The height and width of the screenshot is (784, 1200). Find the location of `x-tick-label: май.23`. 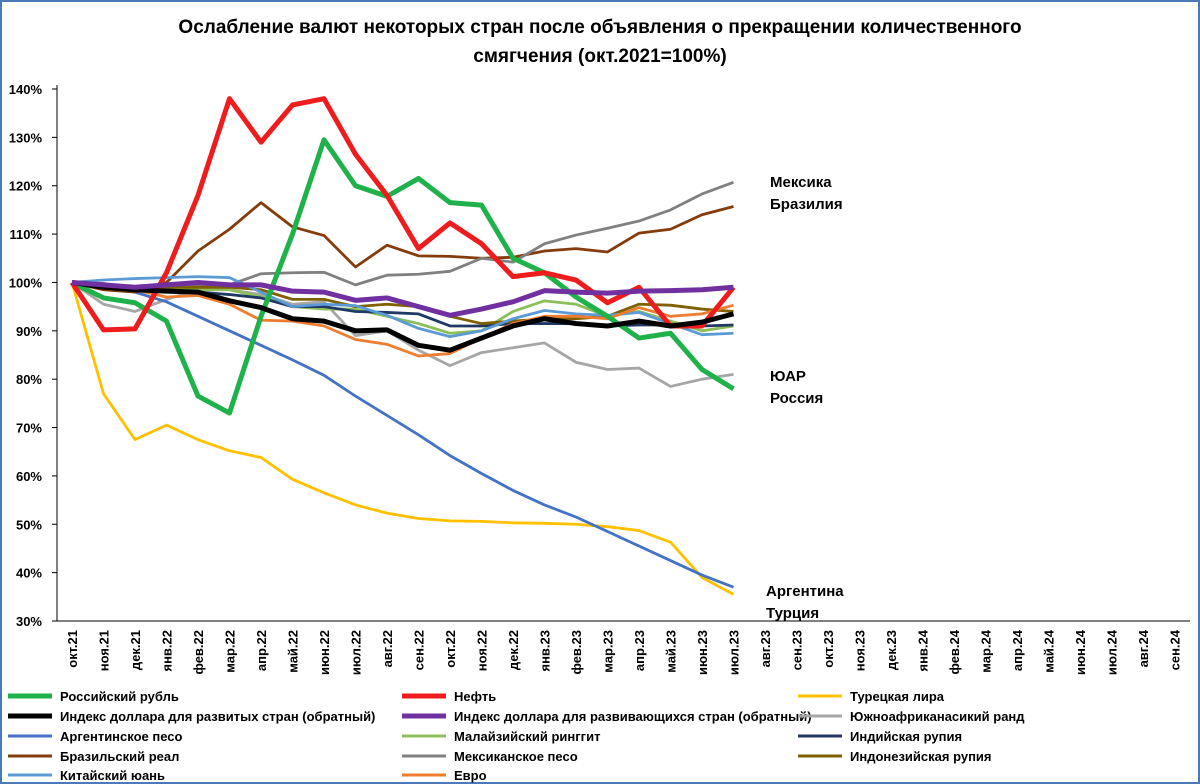

x-tick-label: май.23 is located at coordinates (671, 651).